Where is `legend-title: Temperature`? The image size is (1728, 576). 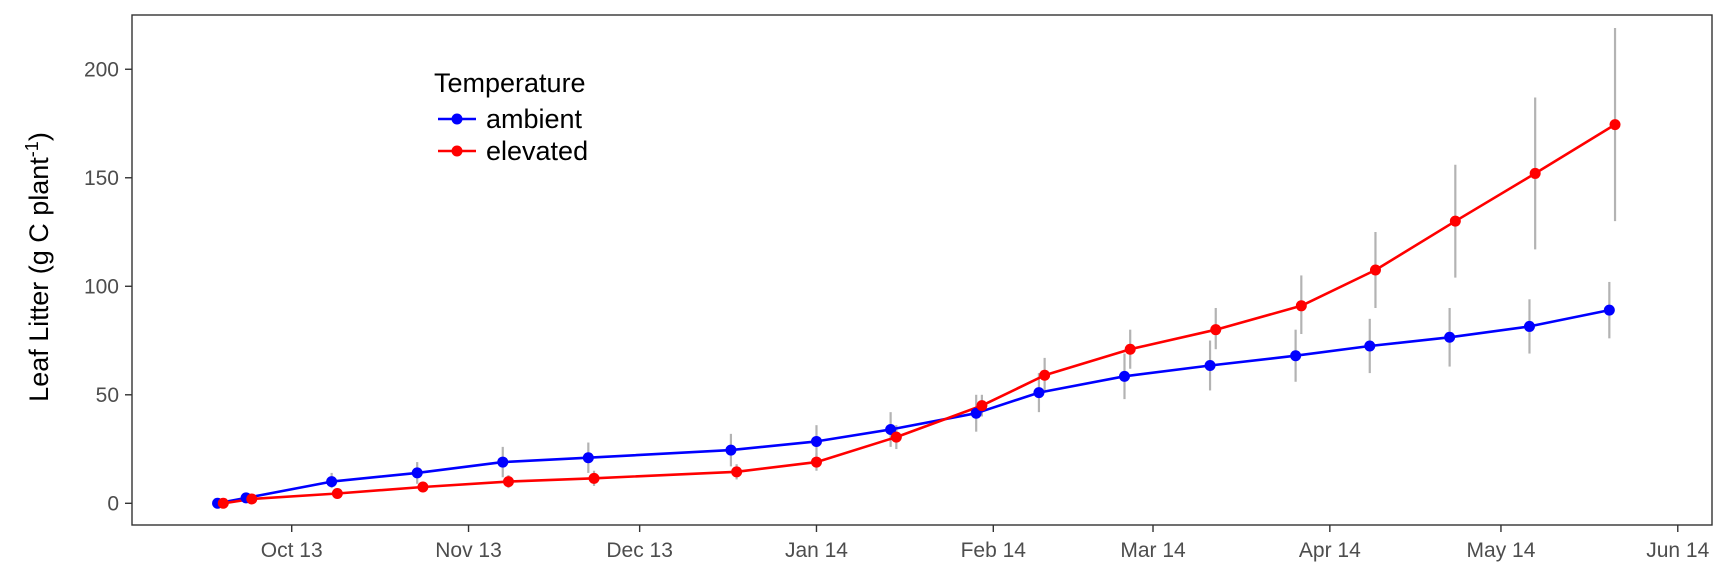
legend-title: Temperature is located at coordinates (510, 83).